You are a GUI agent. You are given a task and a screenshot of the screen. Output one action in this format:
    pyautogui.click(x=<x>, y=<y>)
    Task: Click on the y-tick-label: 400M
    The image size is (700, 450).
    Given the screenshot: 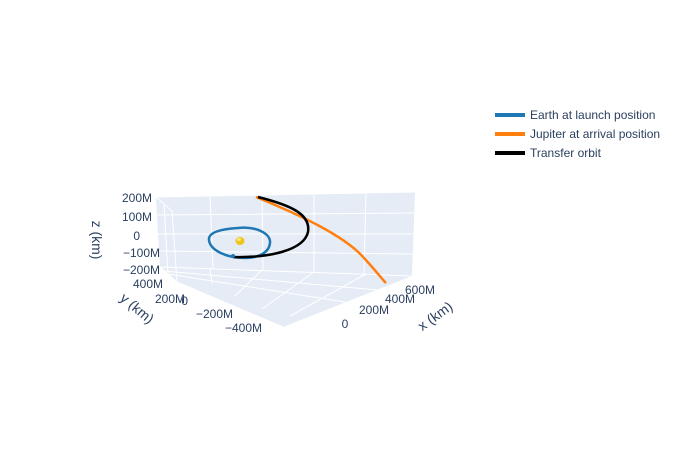 What is the action you would take?
    pyautogui.click(x=148, y=284)
    